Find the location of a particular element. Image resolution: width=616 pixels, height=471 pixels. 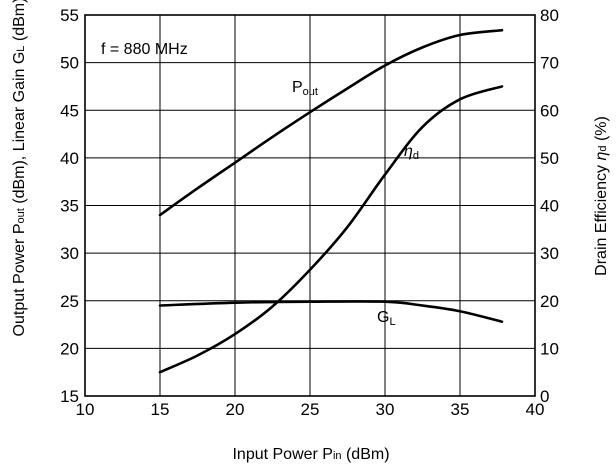

x-tick-label: 25 is located at coordinates (310, 409).